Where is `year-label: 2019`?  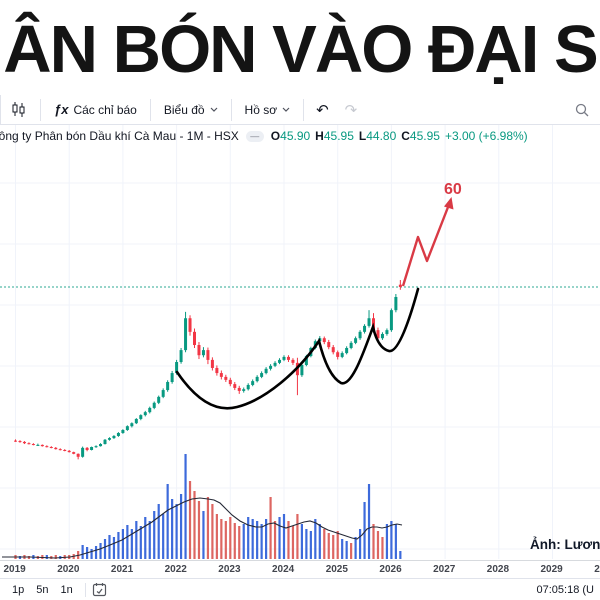 year-label: 2019 is located at coordinates (14, 569).